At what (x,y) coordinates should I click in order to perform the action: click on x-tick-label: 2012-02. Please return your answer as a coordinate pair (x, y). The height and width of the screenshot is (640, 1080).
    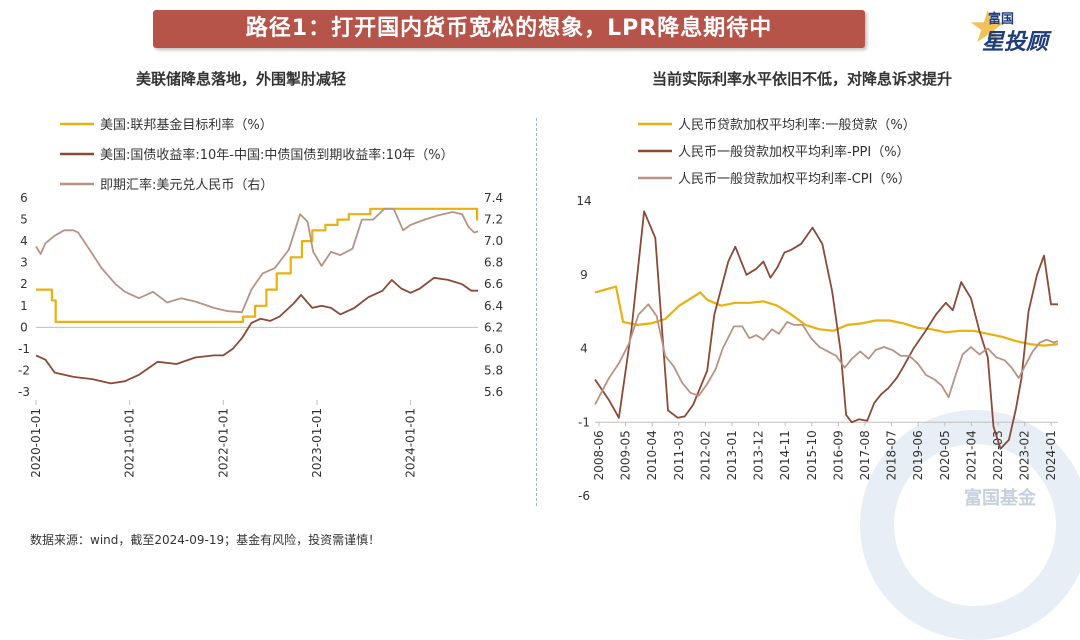
    Looking at the image, I should click on (705, 455).